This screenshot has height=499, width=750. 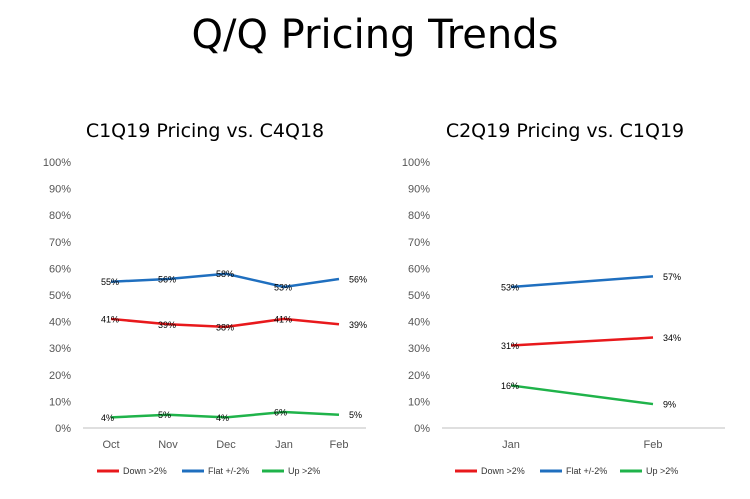 I want to click on chart-1-legend-label: Down >2%, so click(x=145, y=471).